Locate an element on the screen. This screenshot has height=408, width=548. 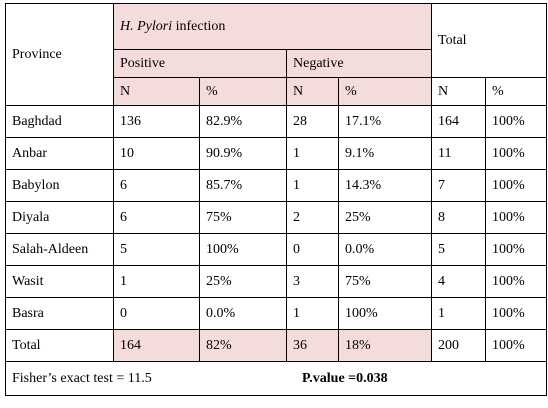
table-row: Diyala 6 75% 2 25% 8 100% is located at coordinates (276, 217).